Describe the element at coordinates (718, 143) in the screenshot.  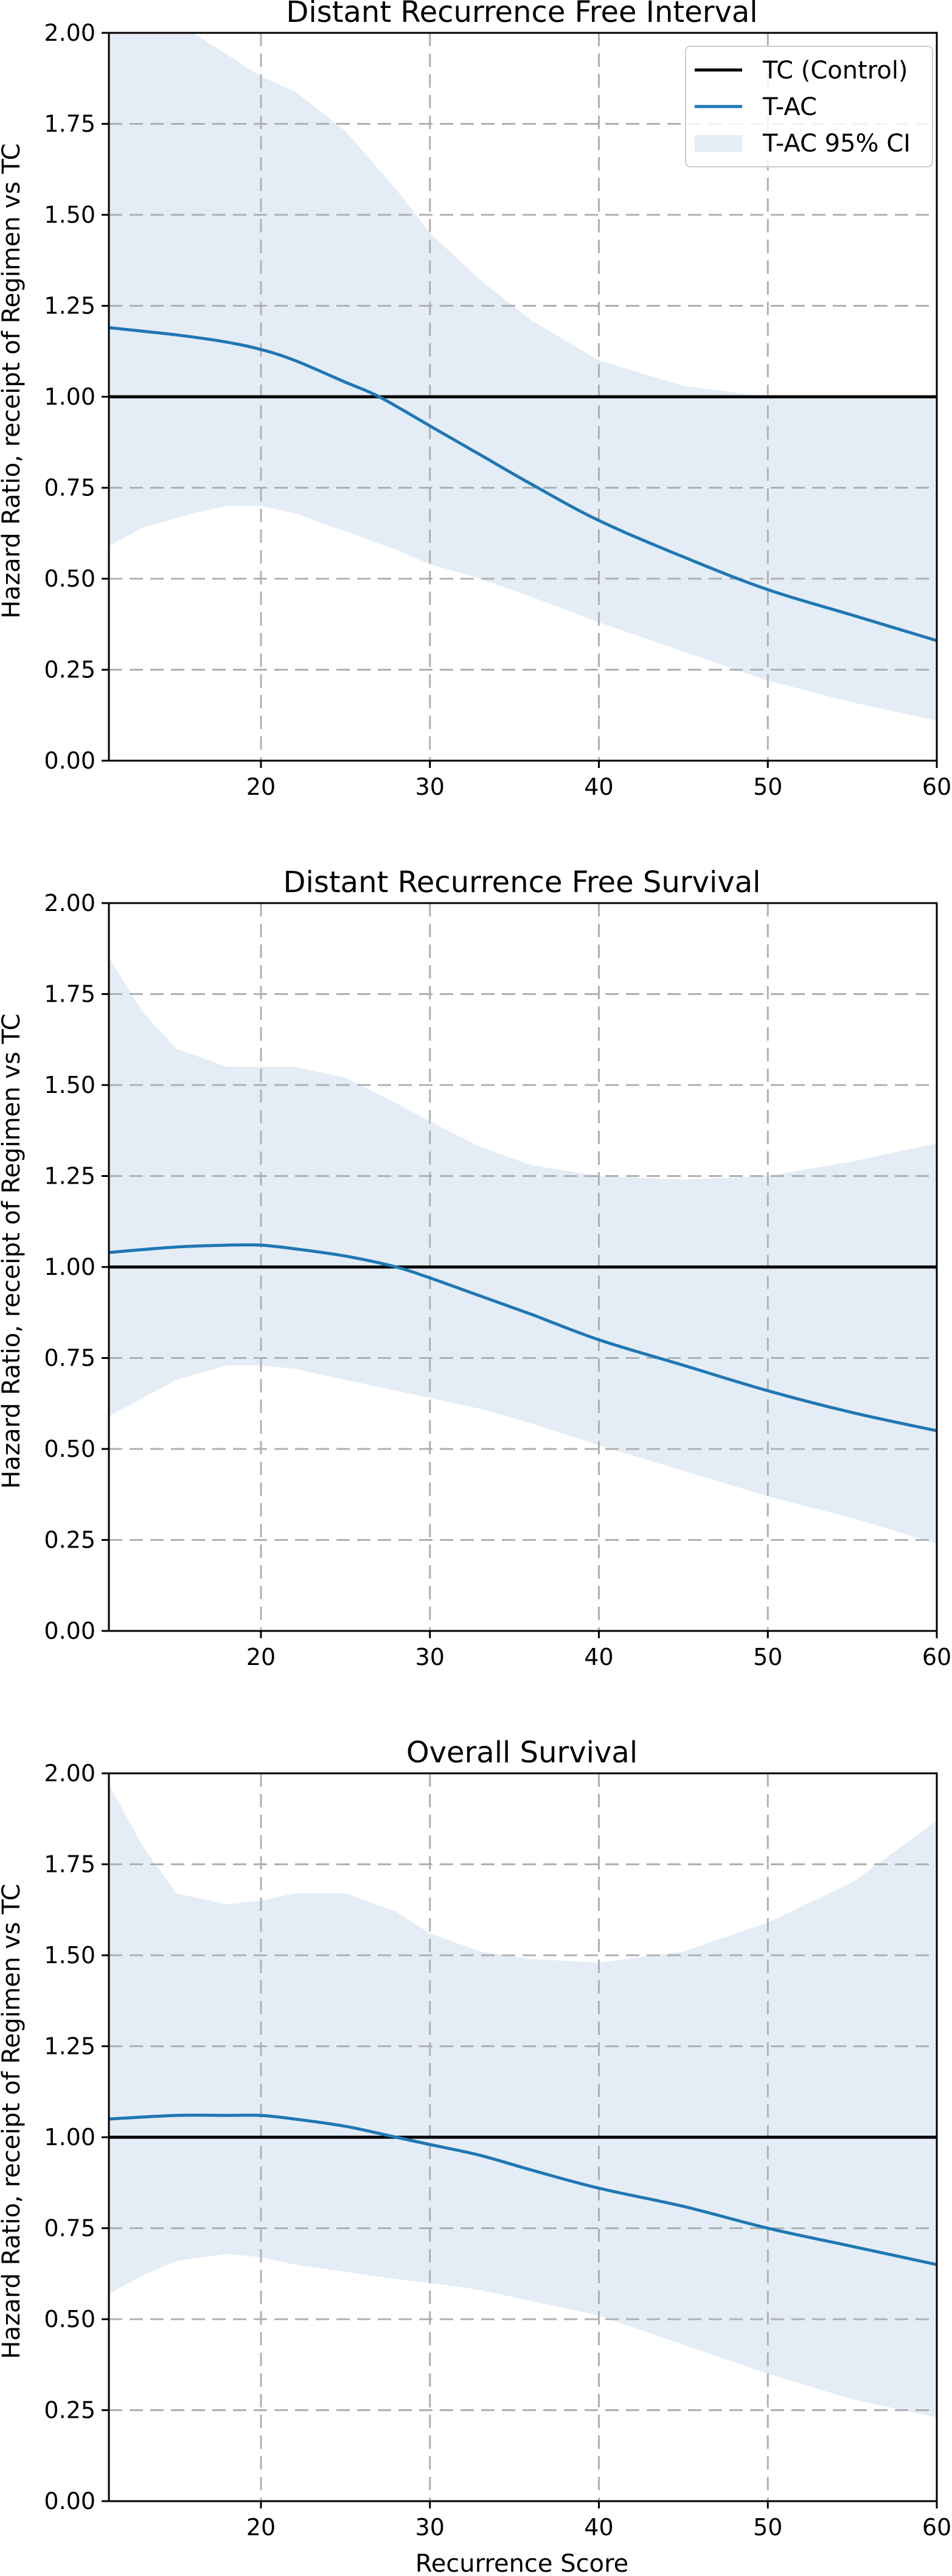
I see `legend-swatch-ci` at that location.